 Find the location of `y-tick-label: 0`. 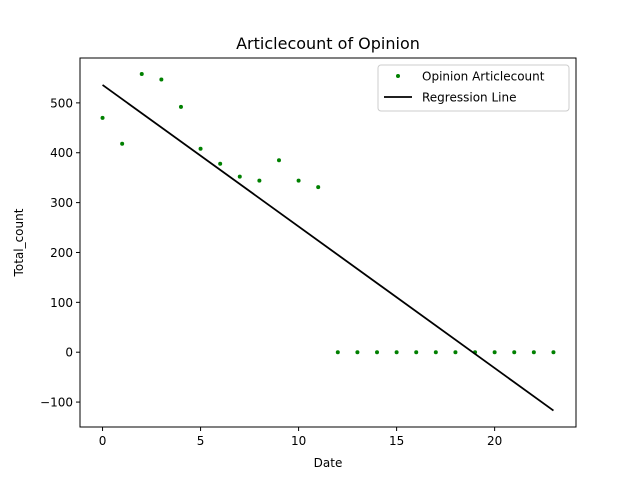

y-tick-label: 0 is located at coordinates (69, 353).